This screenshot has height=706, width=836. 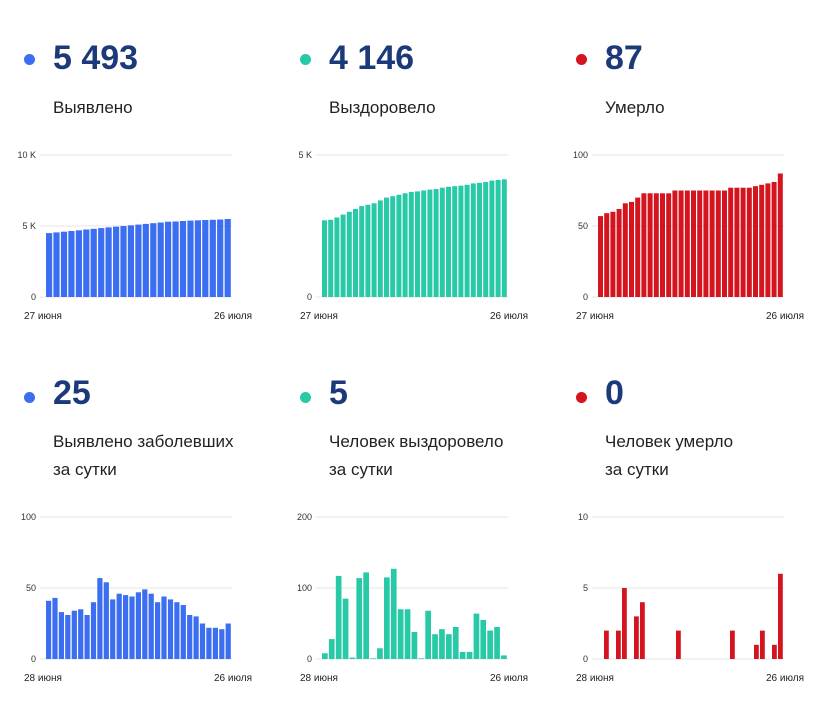 I want to click on chart-total-recovered: 0 5 K 27 июня 26 июля, so click(x=413, y=236).